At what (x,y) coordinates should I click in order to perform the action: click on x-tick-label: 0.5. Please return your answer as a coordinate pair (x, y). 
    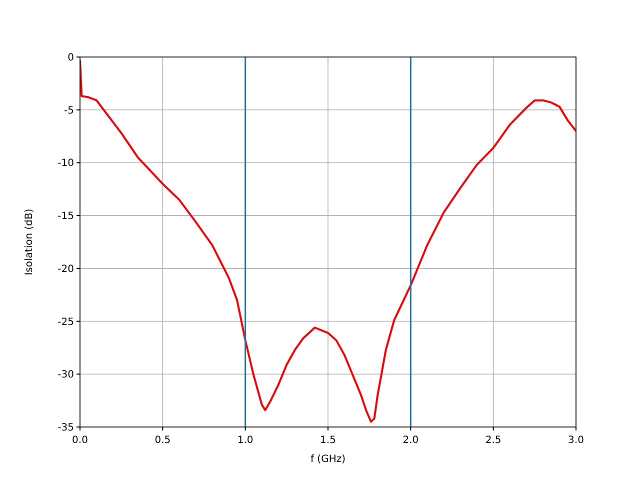
    Looking at the image, I should click on (162, 440).